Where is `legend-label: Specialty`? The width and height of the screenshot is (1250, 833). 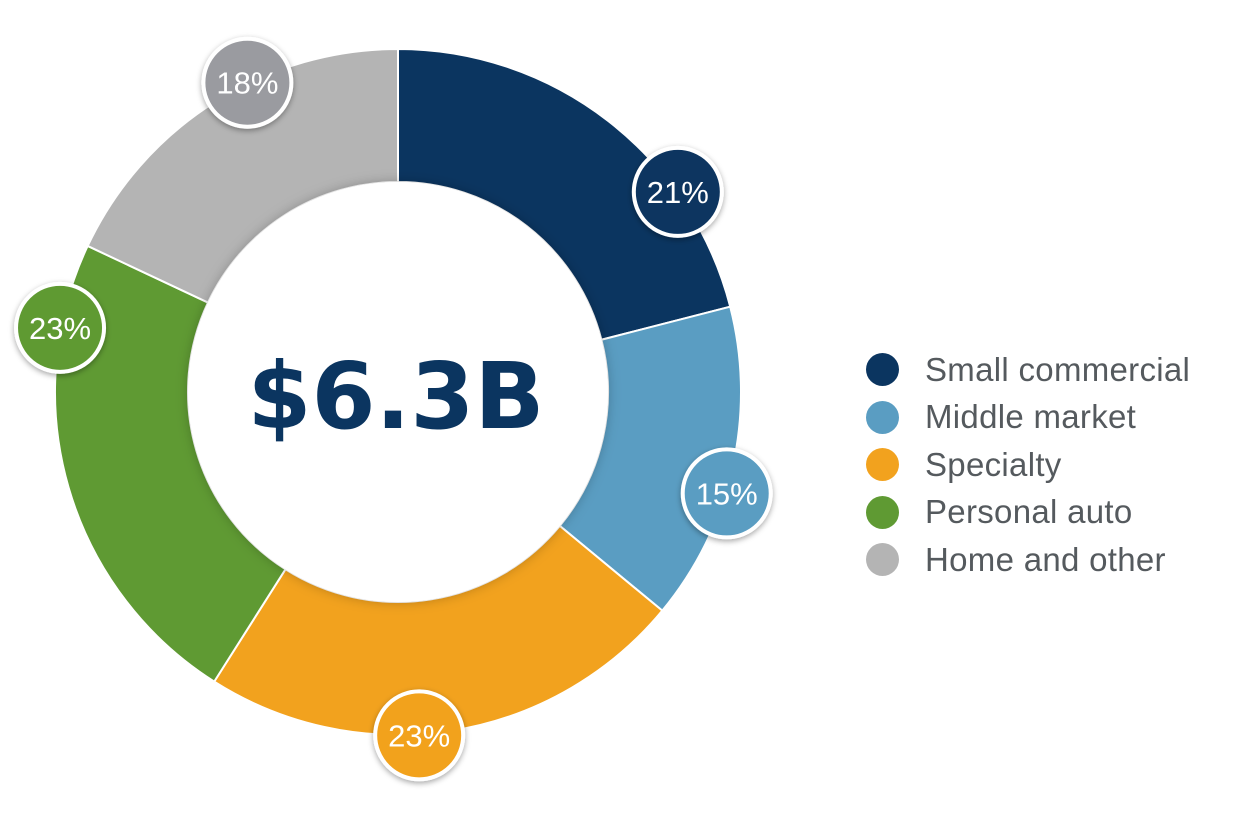 legend-label: Specialty is located at coordinates (993, 464).